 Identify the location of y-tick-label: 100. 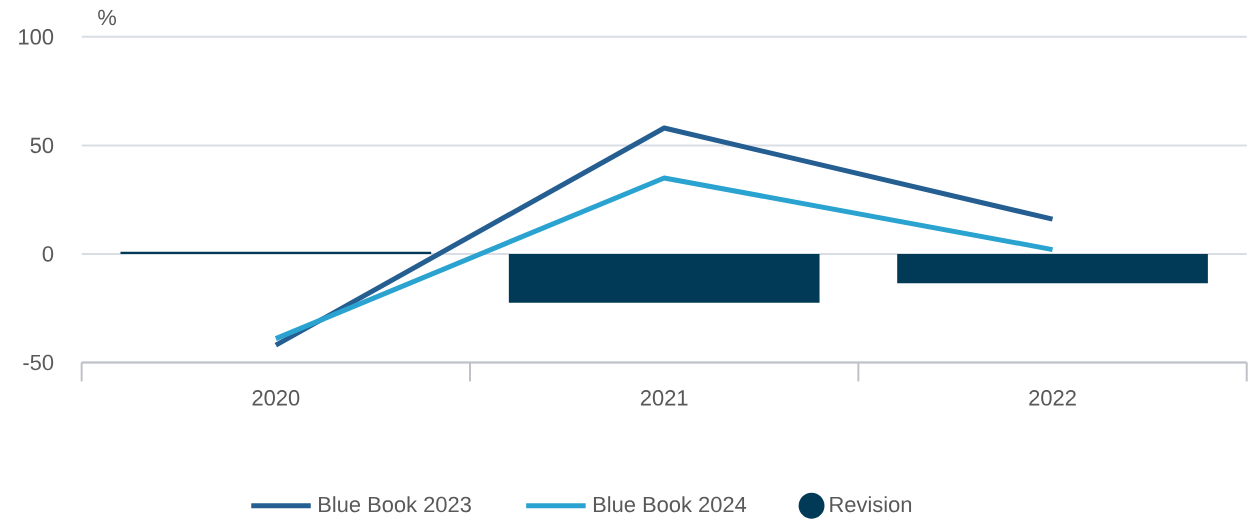
(36, 36).